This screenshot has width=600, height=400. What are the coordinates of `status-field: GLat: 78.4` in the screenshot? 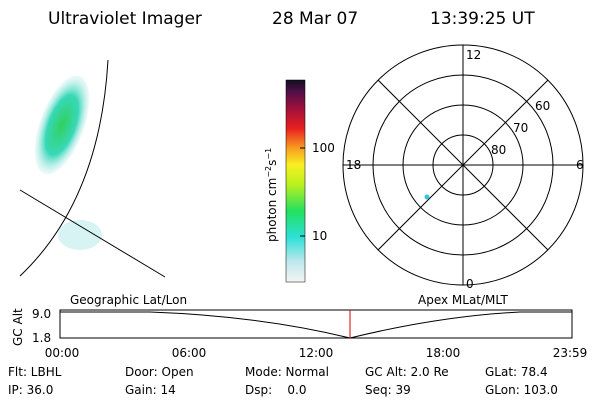 It's located at (516, 372).